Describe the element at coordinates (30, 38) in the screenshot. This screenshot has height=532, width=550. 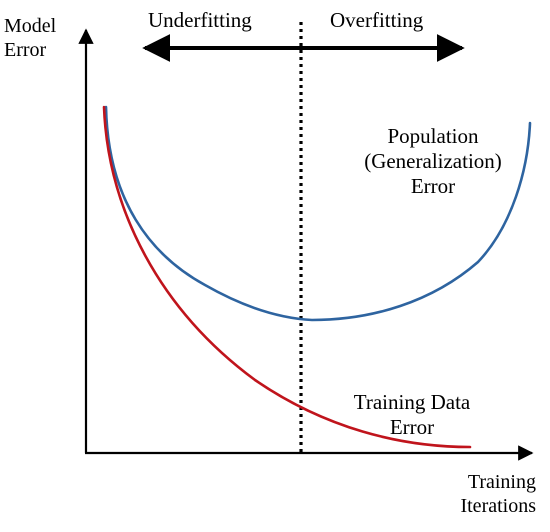
I see `y-axis-label: Model Error` at that location.